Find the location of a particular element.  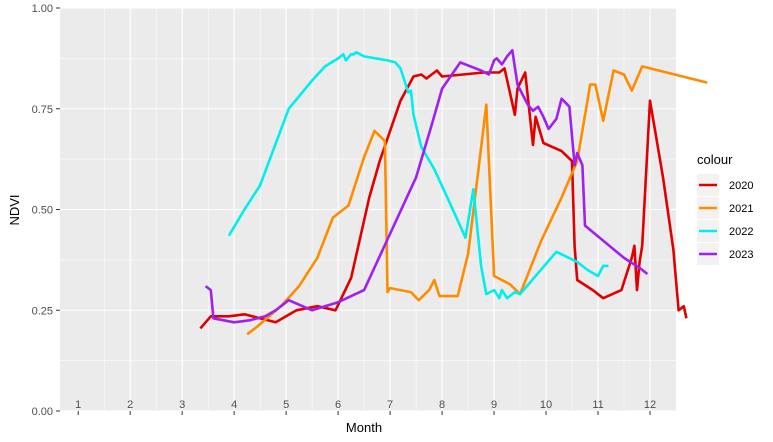

y-tick-label: 0.00 is located at coordinates (42, 412).